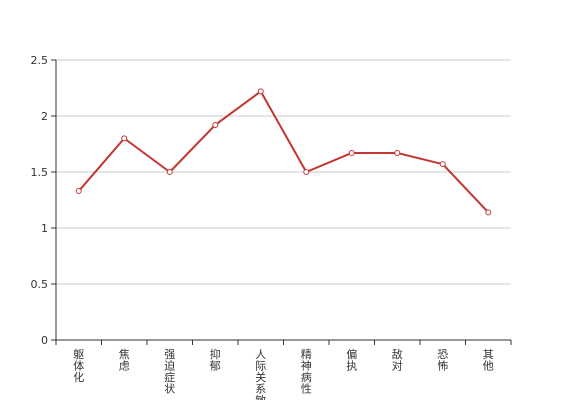 The image size is (567, 400). What do you see at coordinates (40, 172) in the screenshot?
I see `y-tick-label: 1.5` at bounding box center [40, 172].